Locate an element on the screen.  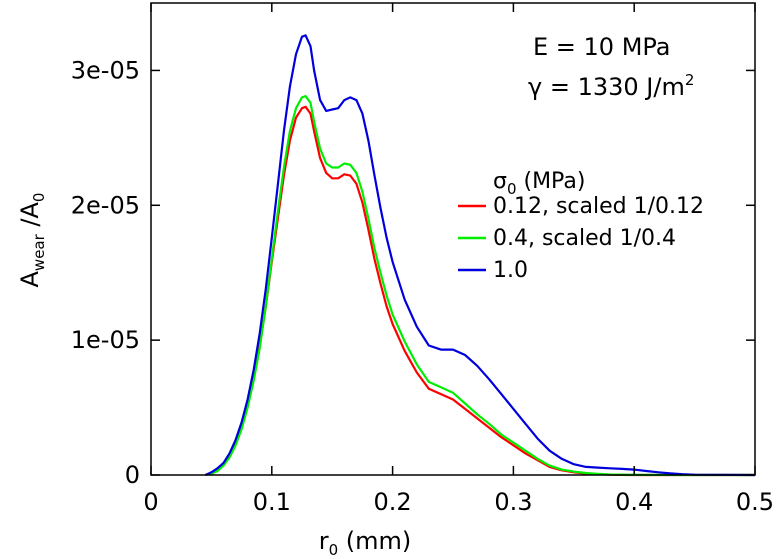
y-tick-label: 0 is located at coordinates (132, 475).